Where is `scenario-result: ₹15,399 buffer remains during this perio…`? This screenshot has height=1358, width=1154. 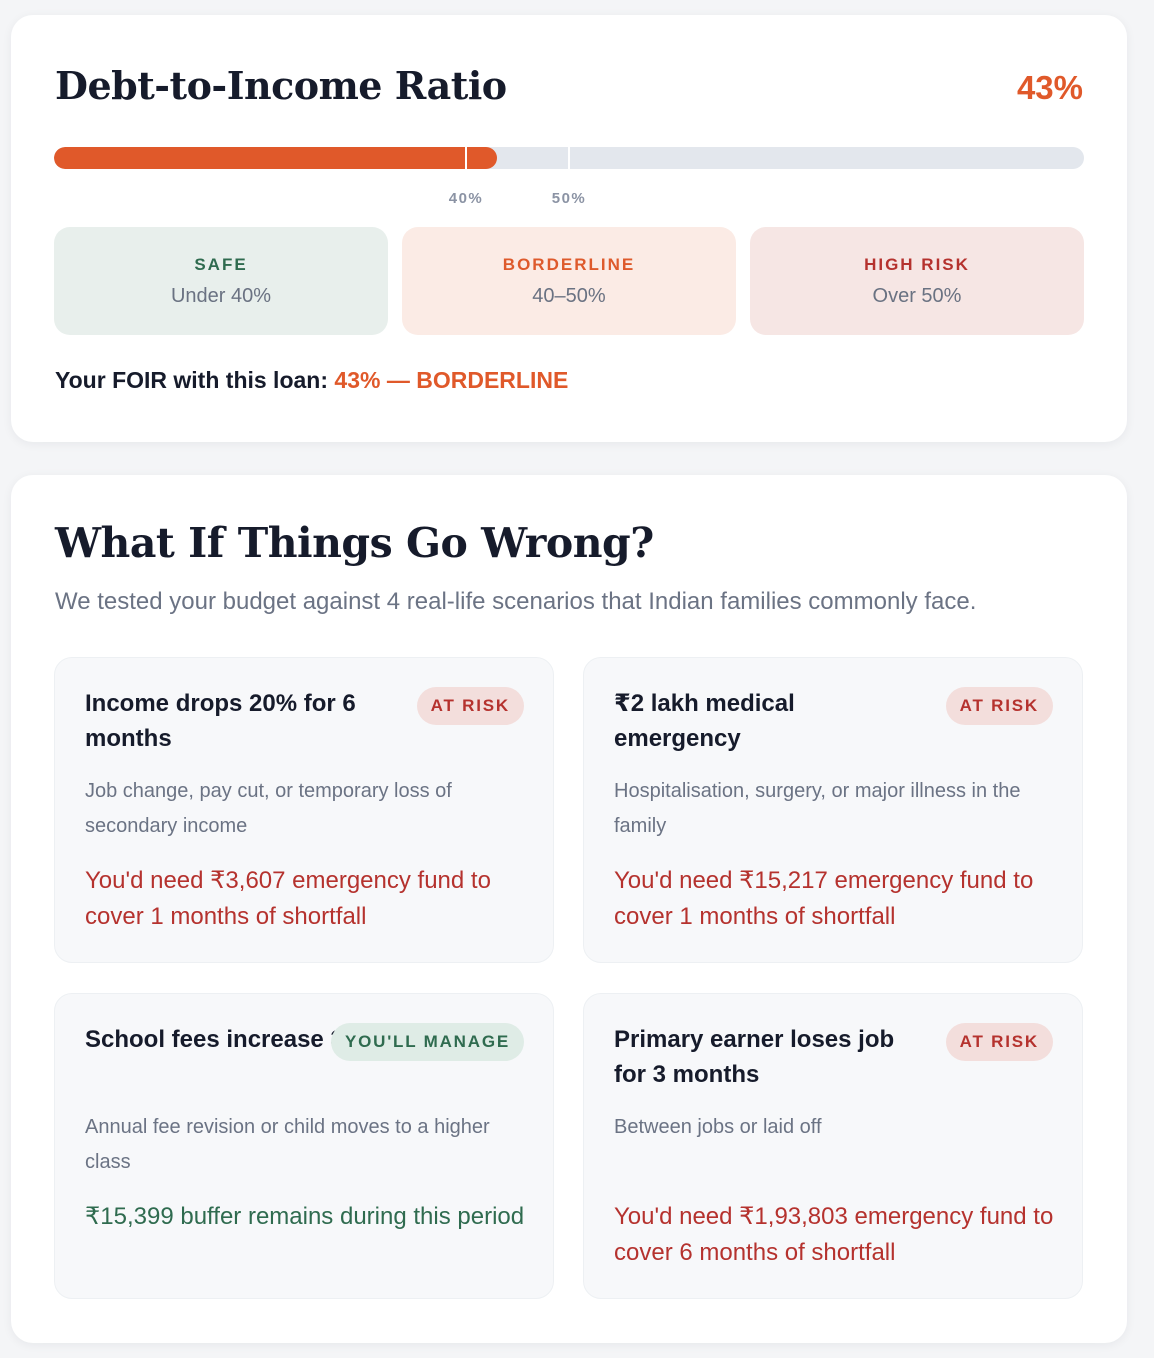 scenario-result: ₹15,399 buffer remains during this perio… is located at coordinates (305, 1216).